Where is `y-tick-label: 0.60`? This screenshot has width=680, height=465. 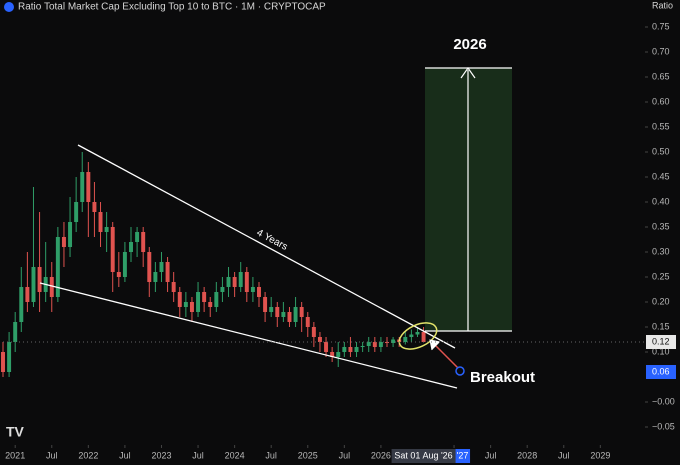
y-tick-label: 0.60 is located at coordinates (661, 101).